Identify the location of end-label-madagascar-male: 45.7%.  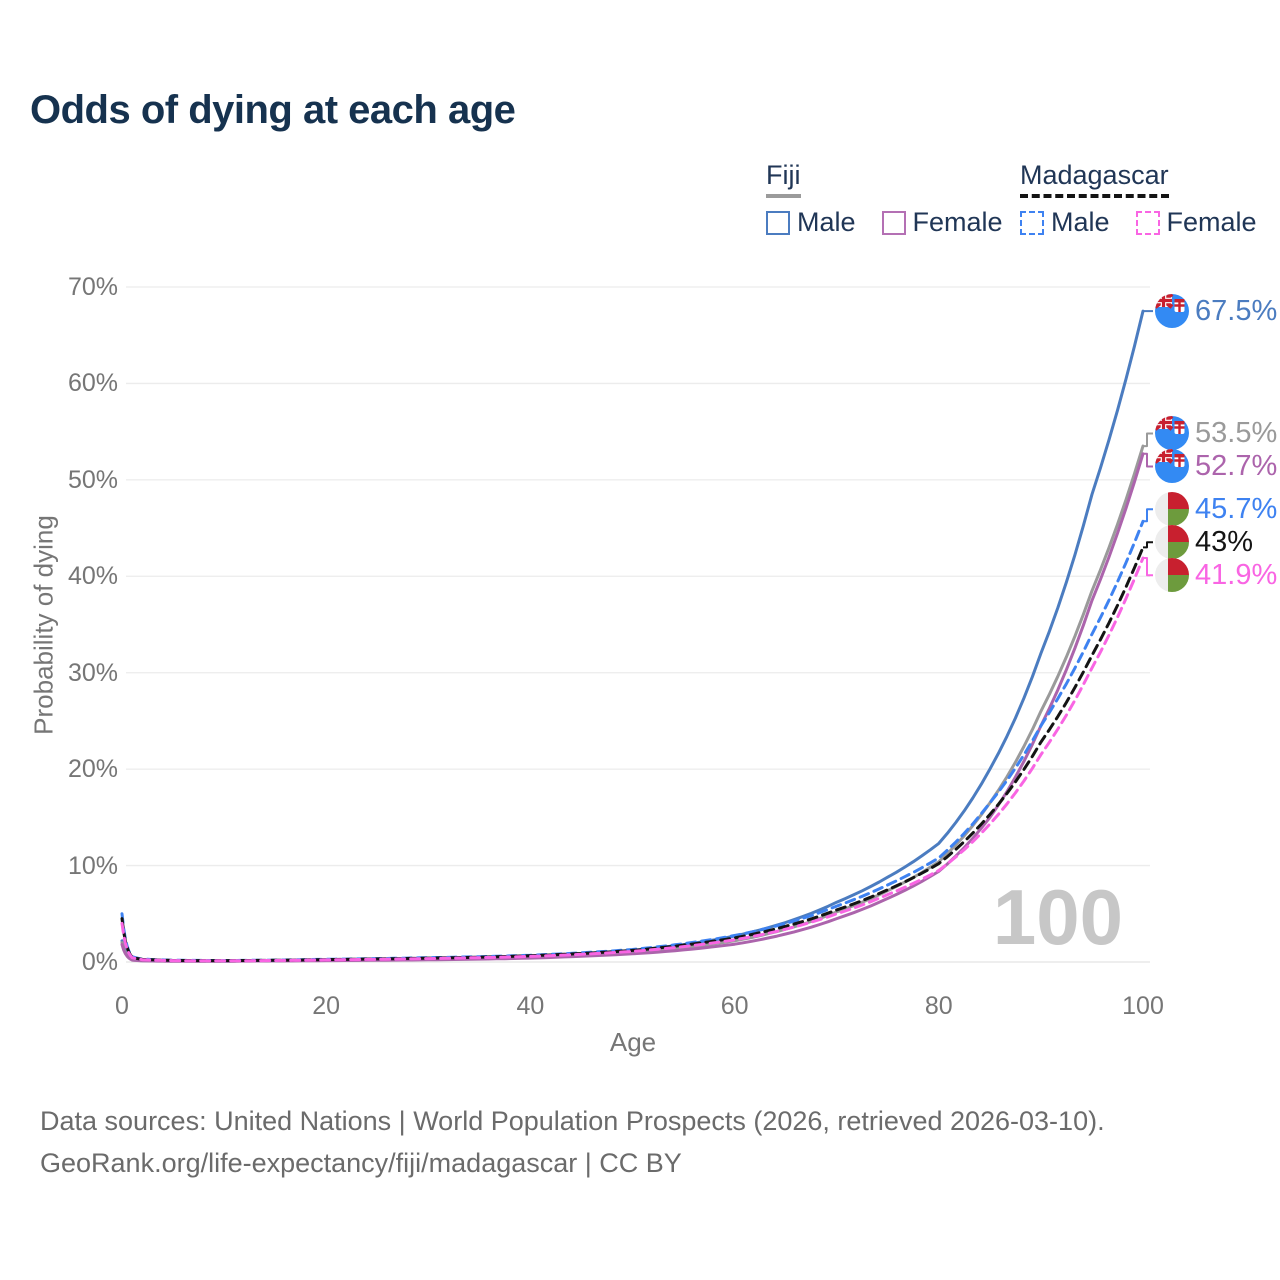
(1216, 509).